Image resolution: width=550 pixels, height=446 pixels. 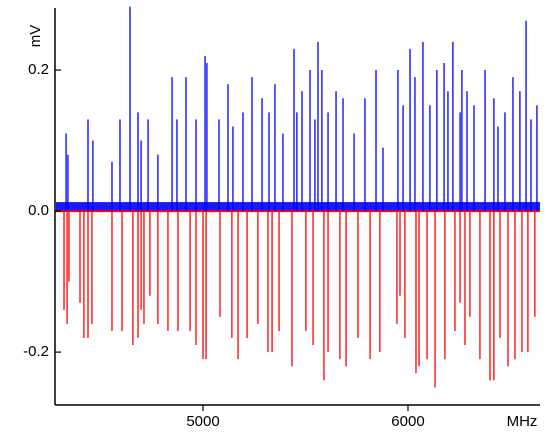 What do you see at coordinates (407, 421) in the screenshot?
I see `x-tick-label: 6000` at bounding box center [407, 421].